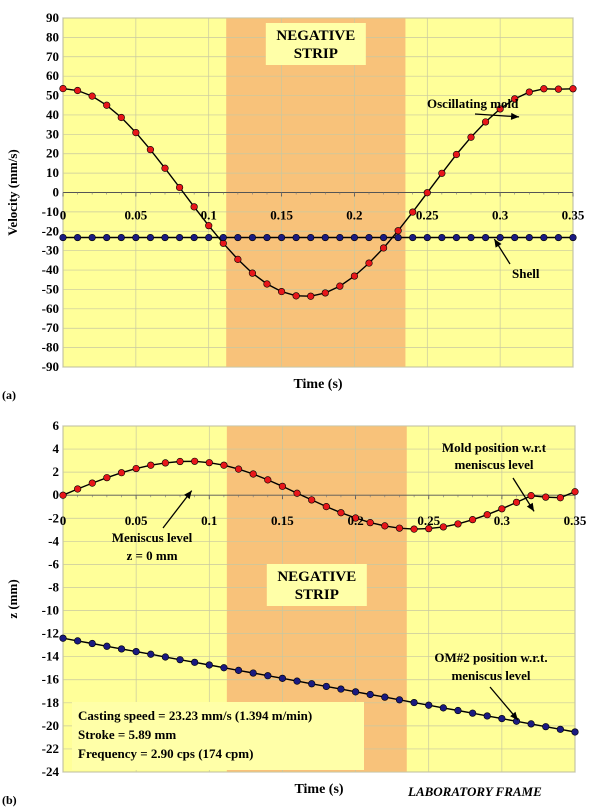 The width and height of the screenshot is (600, 811). Describe the element at coordinates (323, 520) in the screenshot. I see `x-tick-labels: 0 0.05 0.1 0.15 0.2 0.25 0.3 0.35` at that location.